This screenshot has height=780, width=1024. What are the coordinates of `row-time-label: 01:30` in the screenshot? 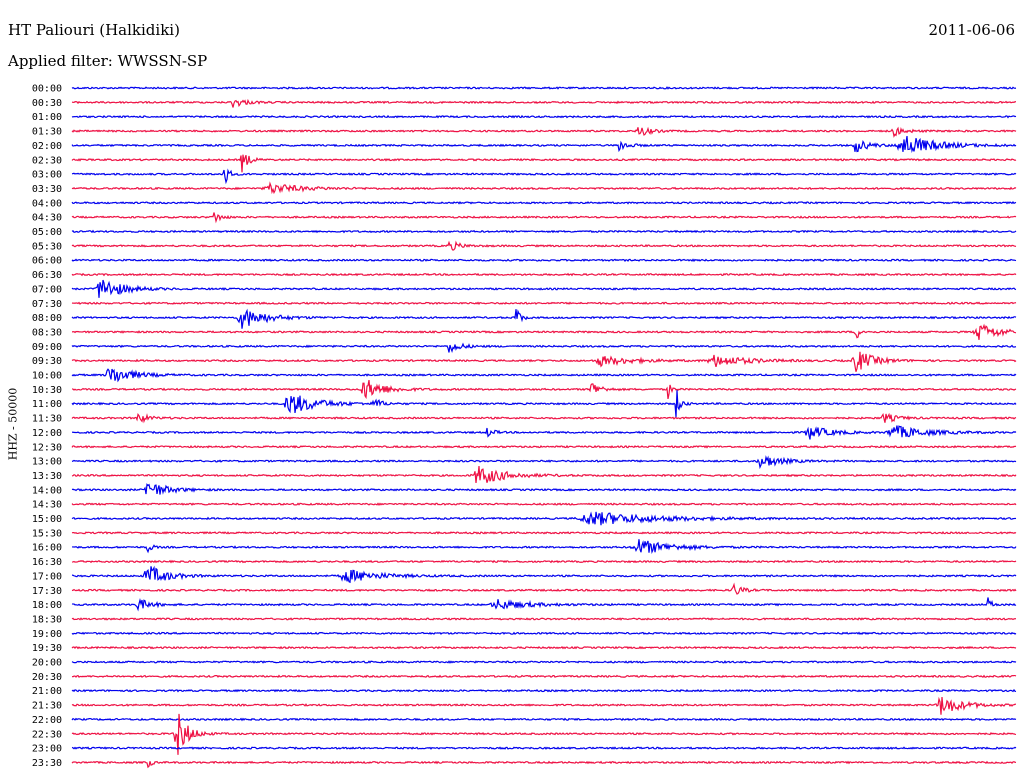 It's located at (47, 132).